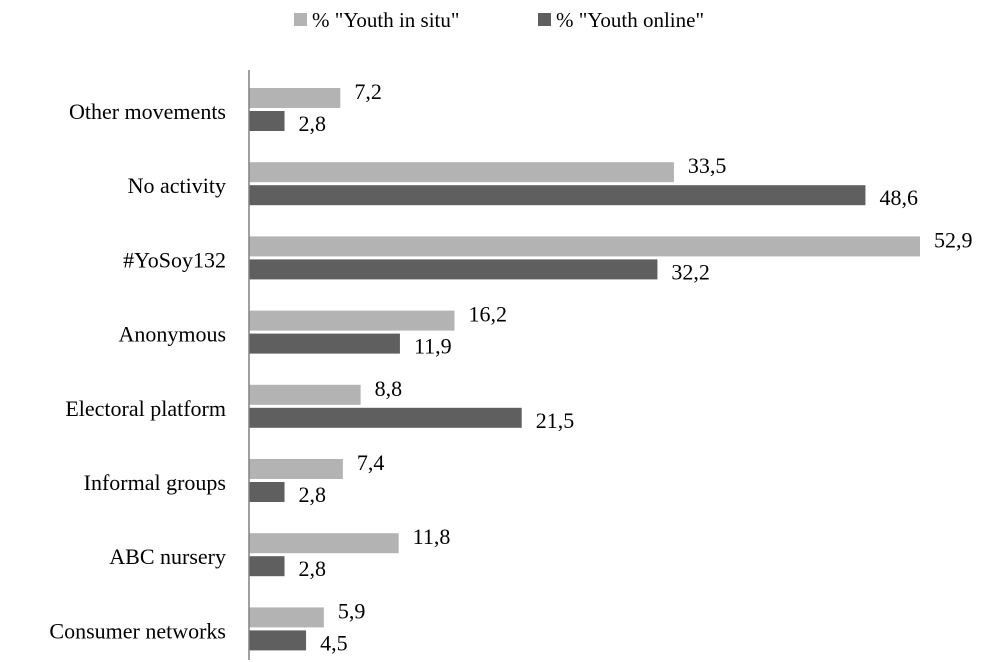 This screenshot has width=984, height=662. What do you see at coordinates (155, 482) in the screenshot?
I see `category-label: Informal groups` at bounding box center [155, 482].